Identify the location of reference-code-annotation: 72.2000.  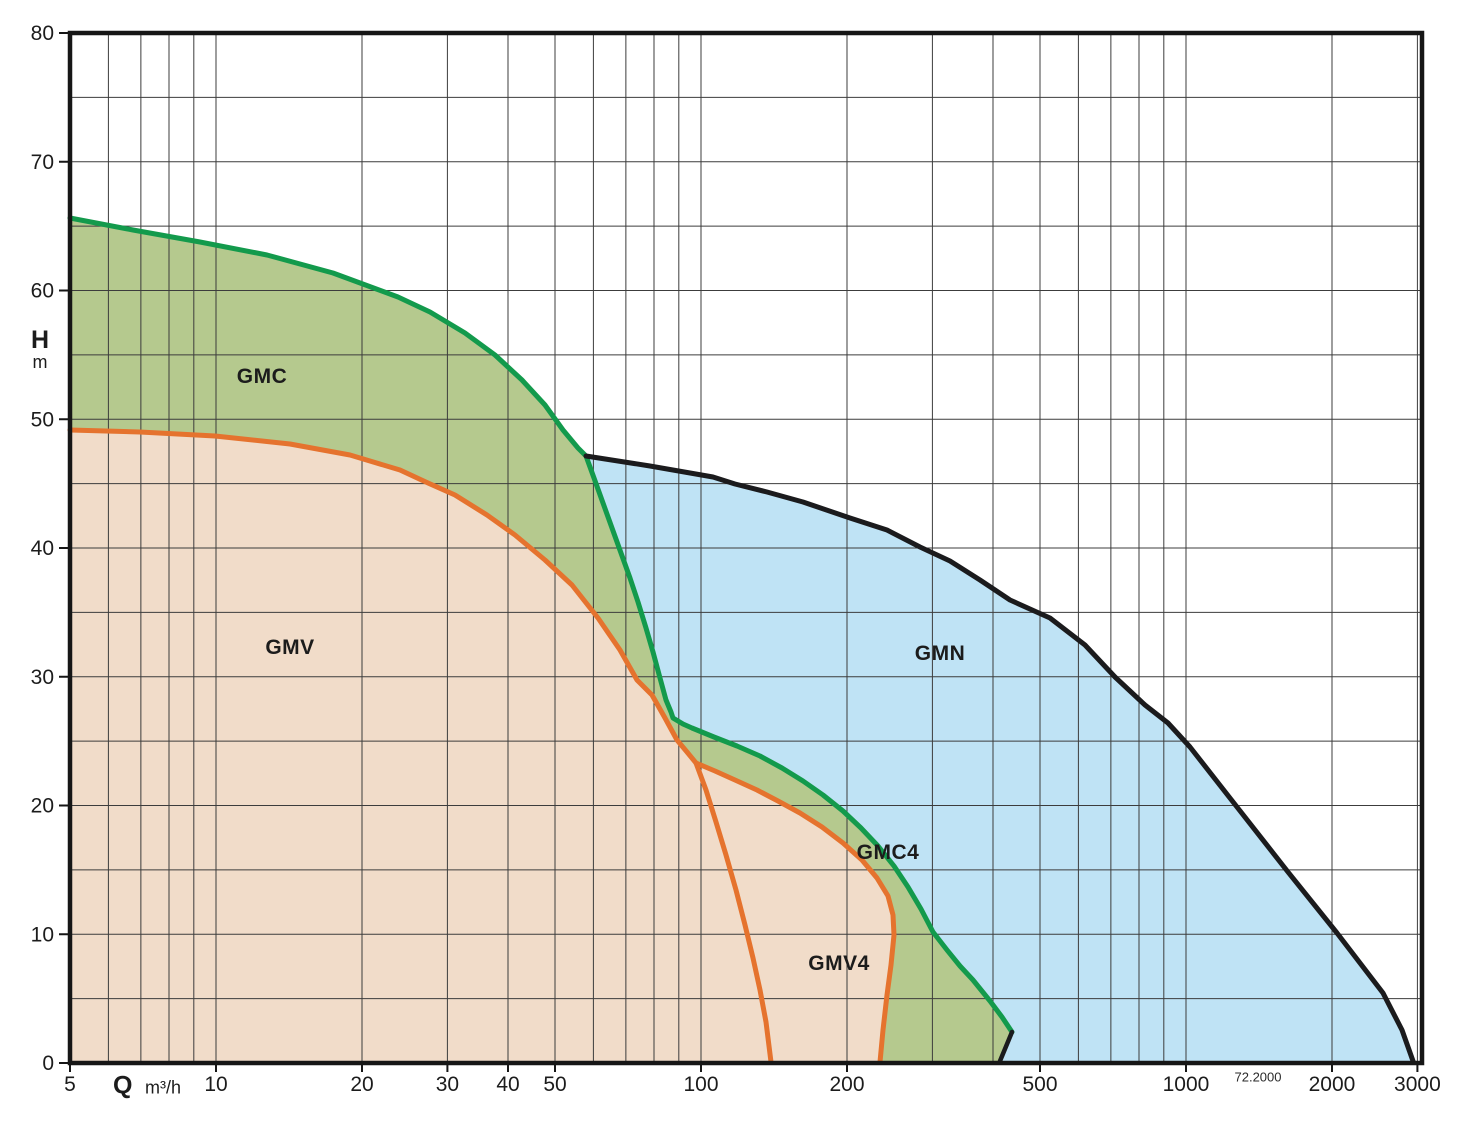
(1258, 1077).